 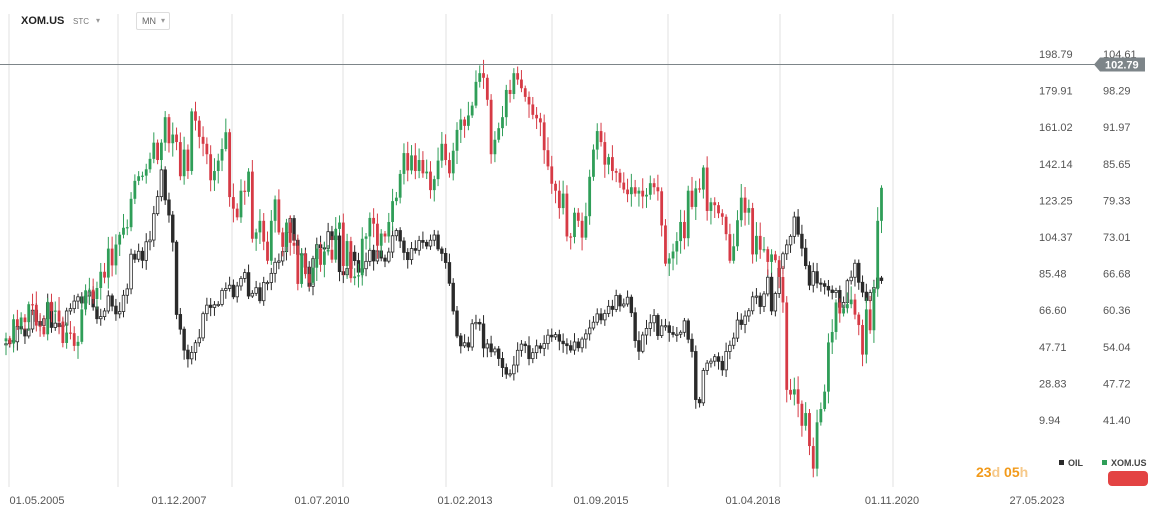 What do you see at coordinates (43, 21) in the screenshot?
I see `symbol-selector: XOM.US` at bounding box center [43, 21].